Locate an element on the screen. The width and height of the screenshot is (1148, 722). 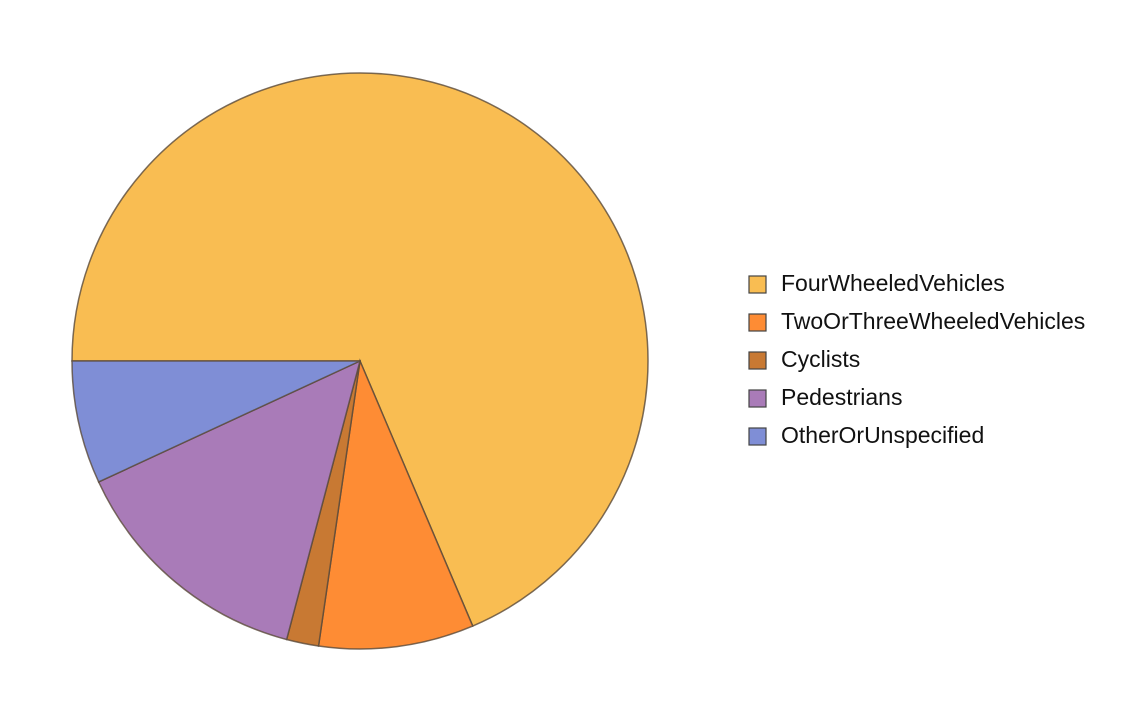
legend-label: OtherOrUnspecified is located at coordinates (882, 435).